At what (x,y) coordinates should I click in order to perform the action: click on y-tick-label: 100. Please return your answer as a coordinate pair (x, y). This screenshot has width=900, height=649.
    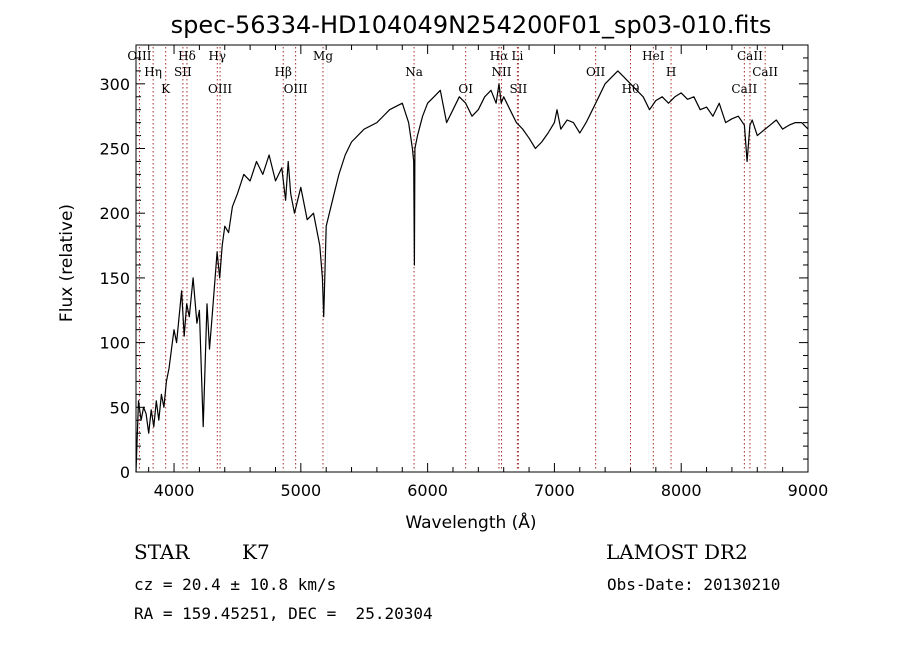
    Looking at the image, I should click on (114, 343).